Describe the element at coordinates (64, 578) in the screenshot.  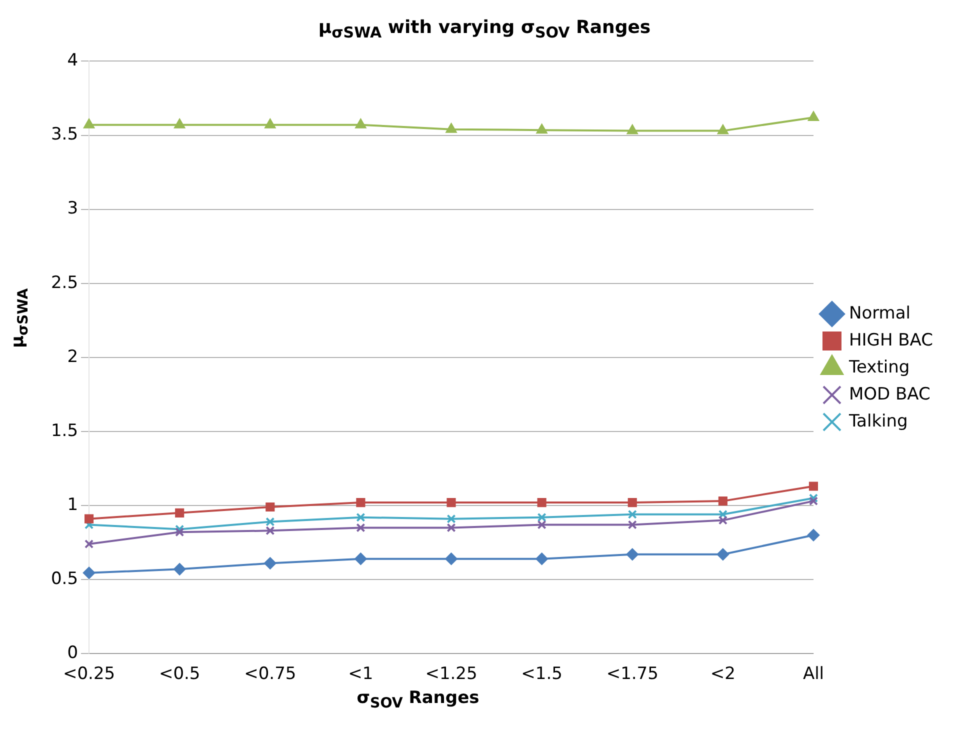
I see `y-tick-label: 0.5` at that location.